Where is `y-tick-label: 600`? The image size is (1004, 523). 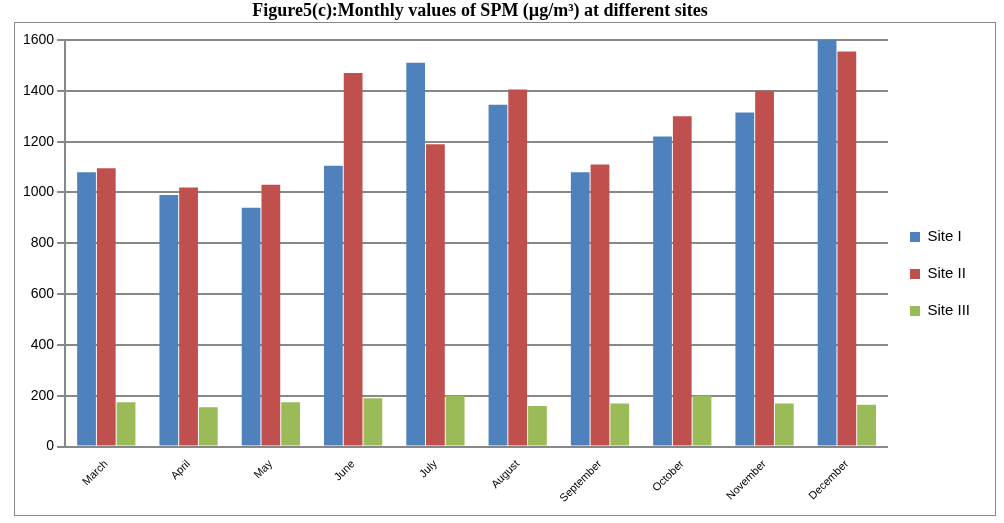 y-tick-label: 600 is located at coordinates (42, 293).